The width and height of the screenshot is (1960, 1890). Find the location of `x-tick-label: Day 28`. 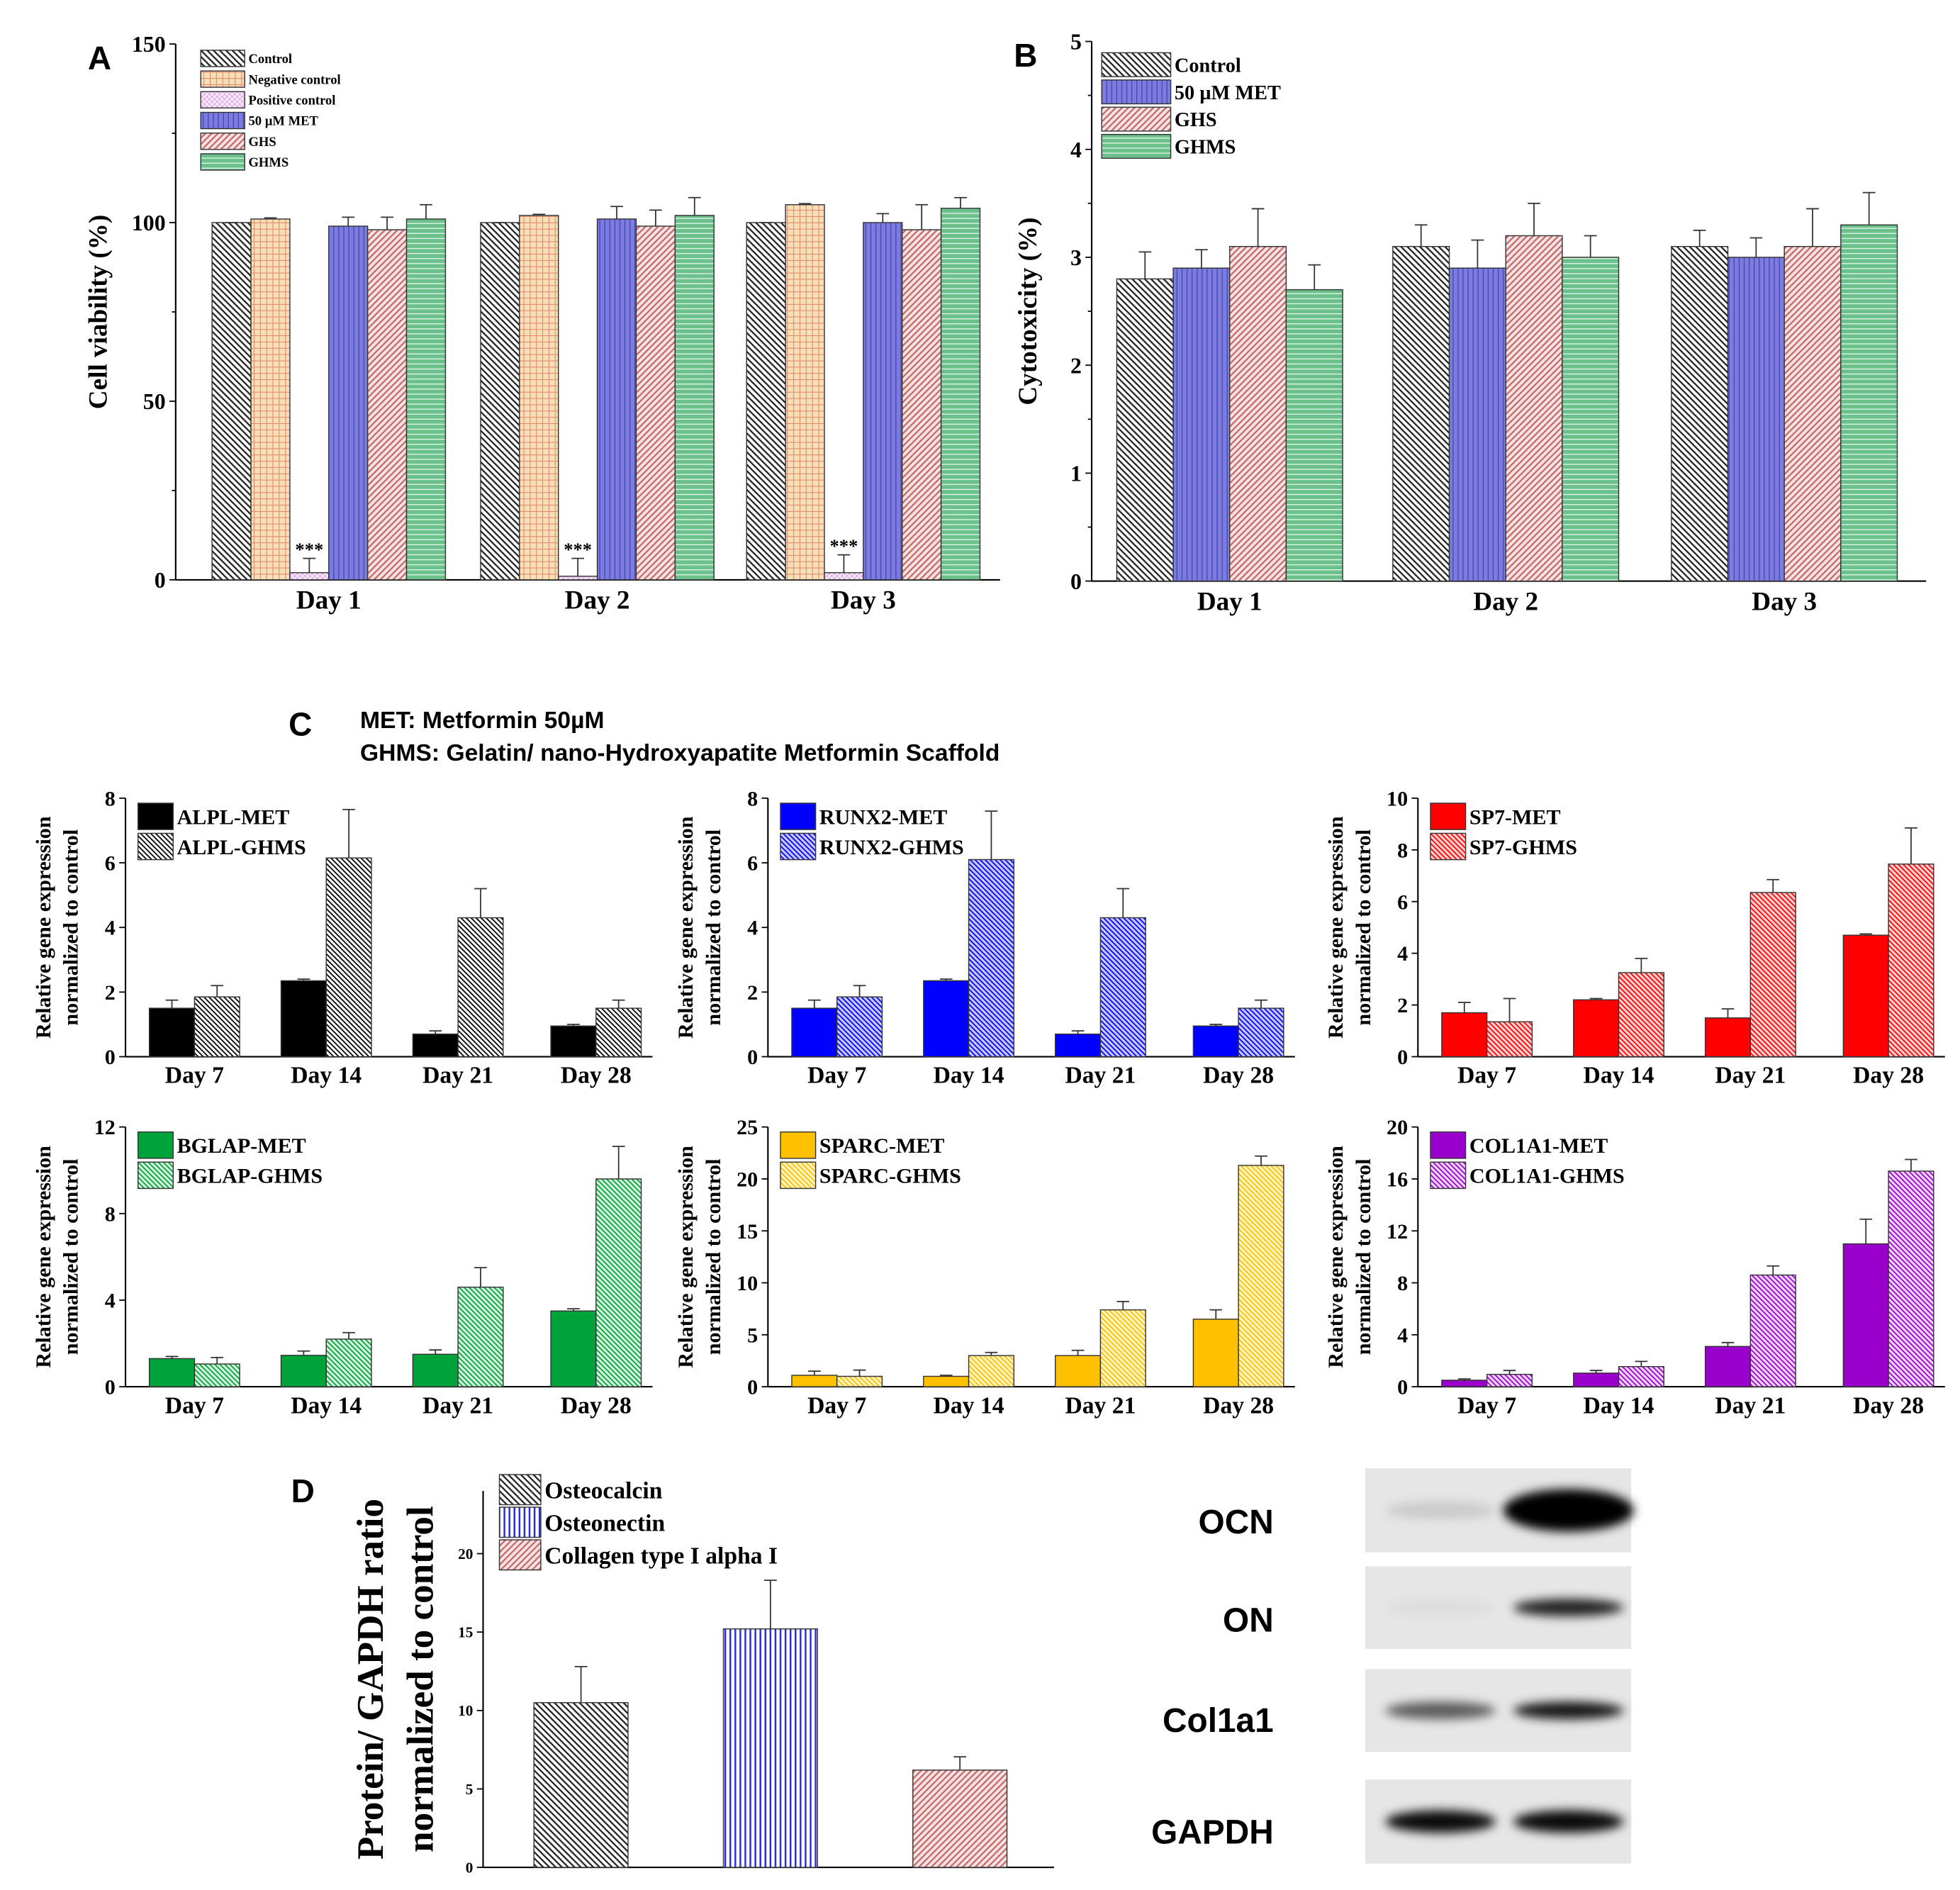

x-tick-label: Day 28 is located at coordinates (1889, 1076).